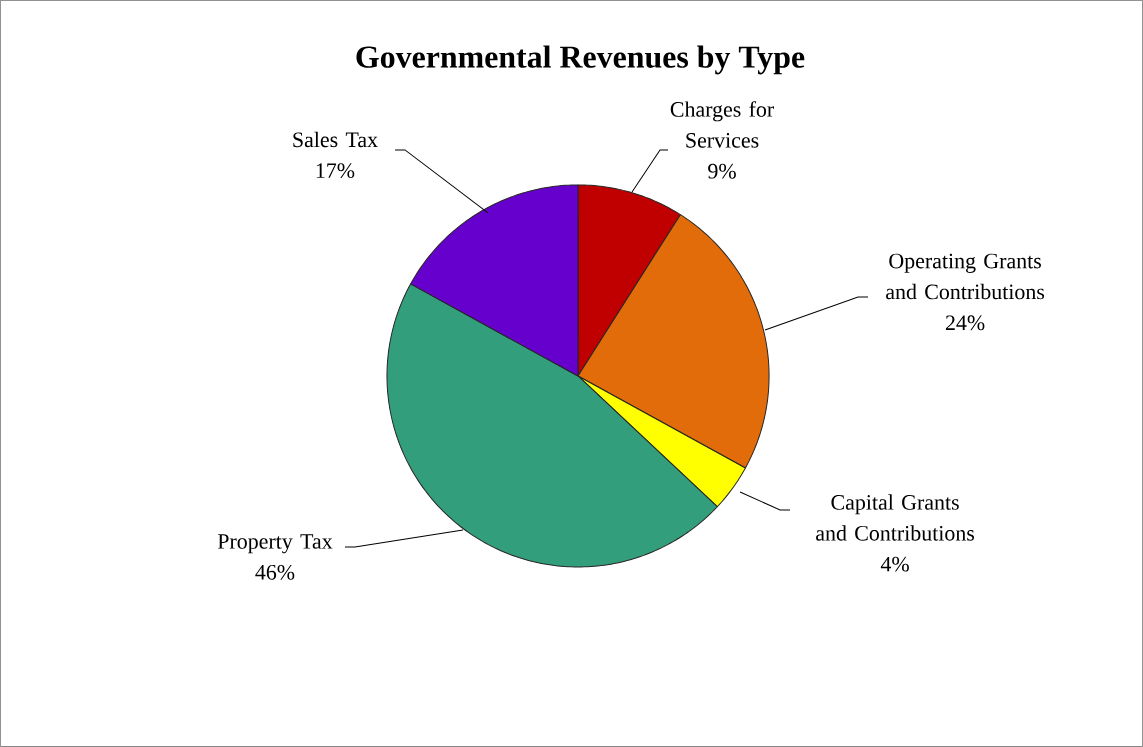  Describe the element at coordinates (722, 171) in the screenshot. I see `data-label: 9%` at that location.